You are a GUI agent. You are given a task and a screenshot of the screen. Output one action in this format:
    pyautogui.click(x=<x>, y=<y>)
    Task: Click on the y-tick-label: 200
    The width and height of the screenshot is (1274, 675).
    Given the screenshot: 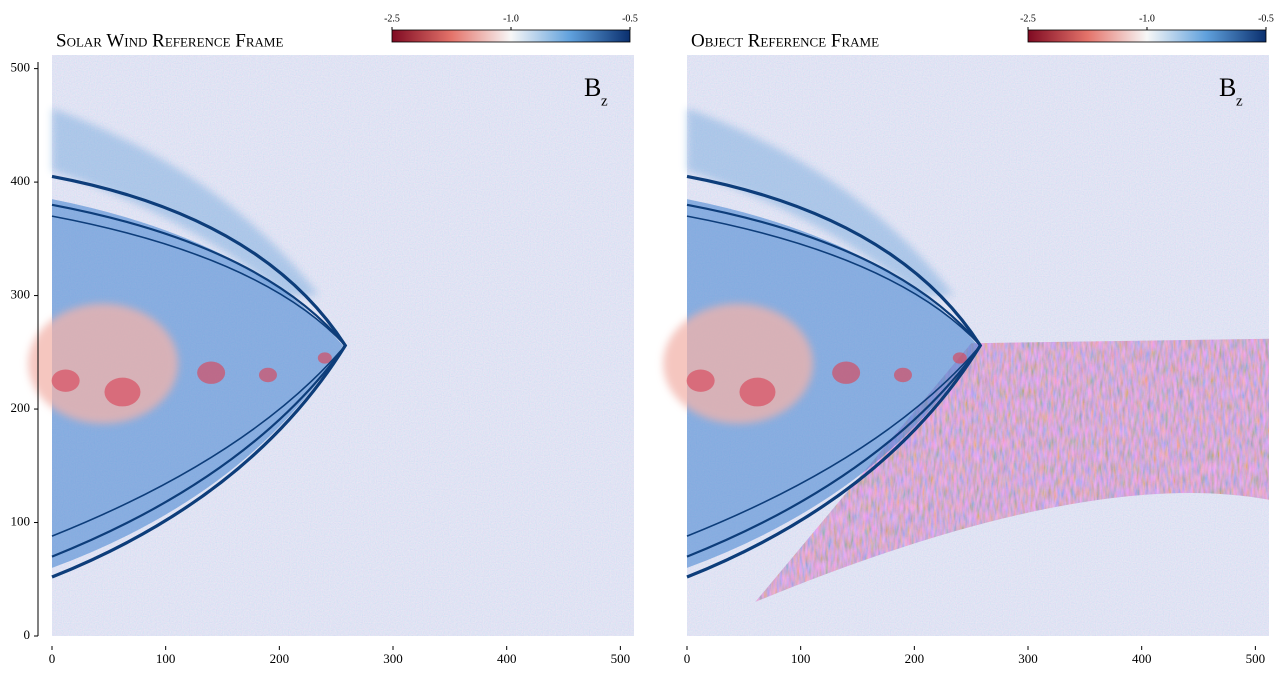 What is the action you would take?
    pyautogui.click(x=21, y=407)
    